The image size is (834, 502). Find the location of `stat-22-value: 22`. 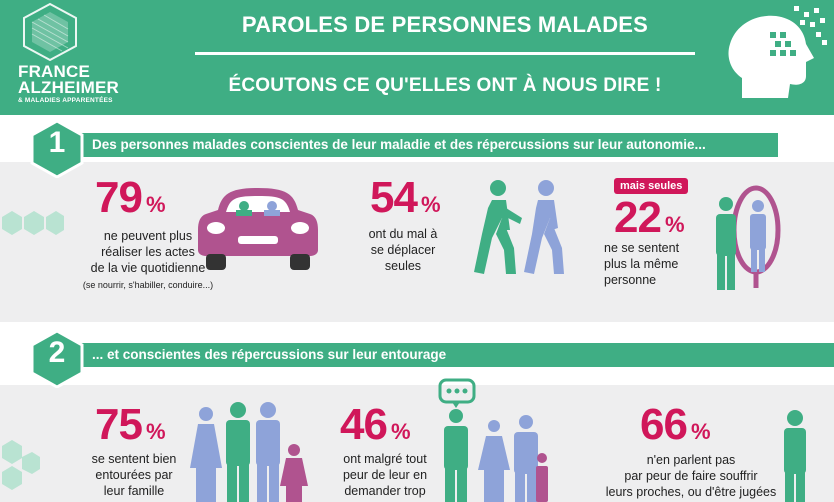

stat-22-value: 22 is located at coordinates (638, 217).